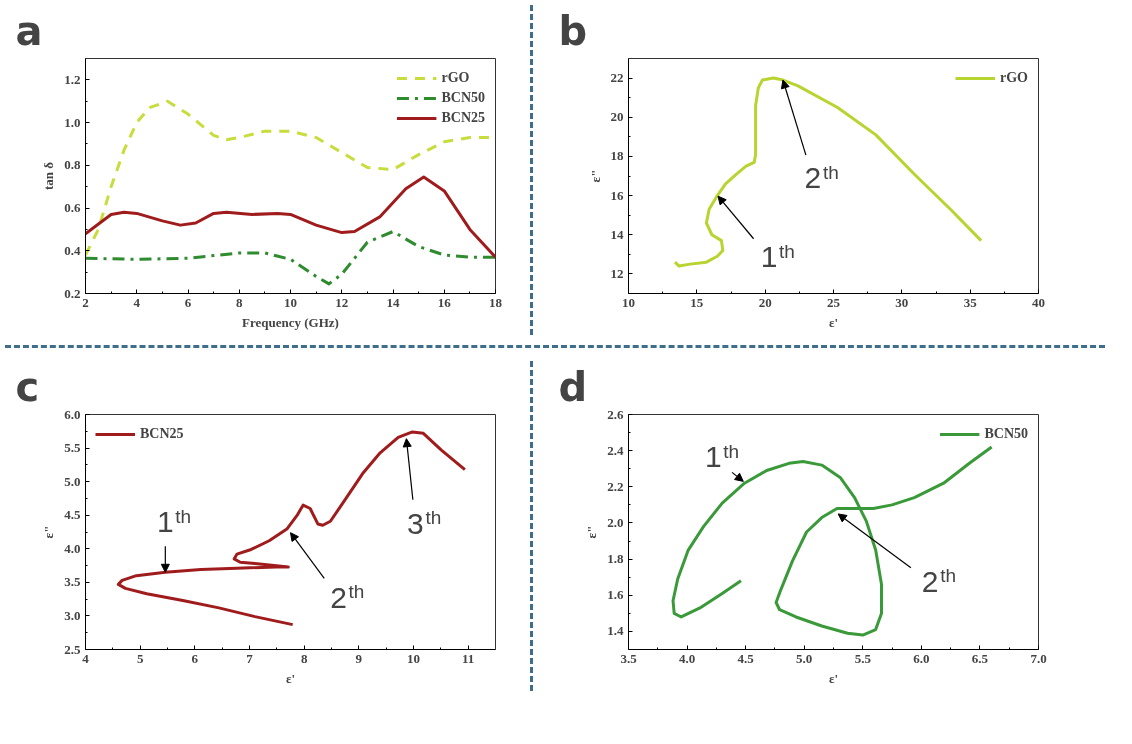  I want to click on x-tick-label: 4.0, so click(687, 658).